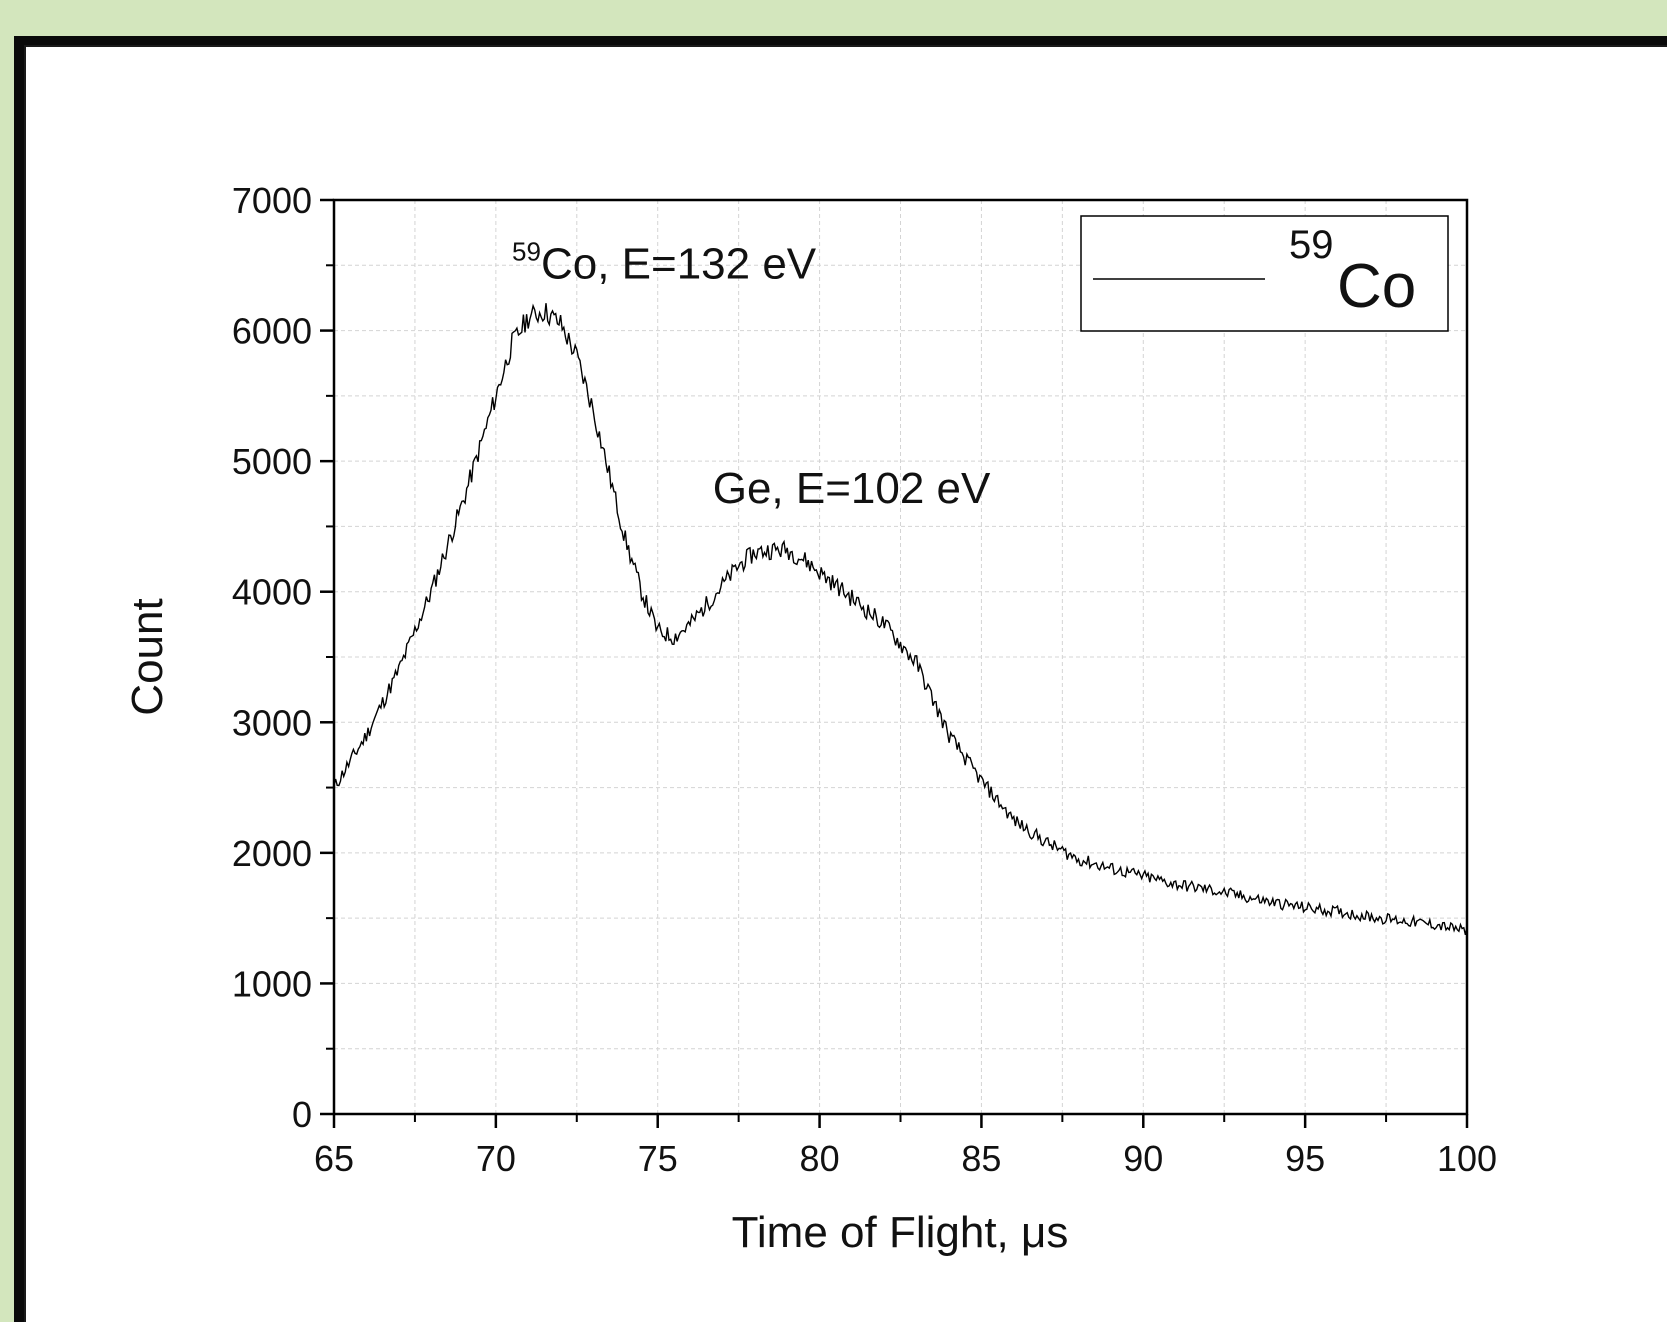 The width and height of the screenshot is (1667, 1322). What do you see at coordinates (302, 1114) in the screenshot?
I see `y-tick-label: 0` at bounding box center [302, 1114].